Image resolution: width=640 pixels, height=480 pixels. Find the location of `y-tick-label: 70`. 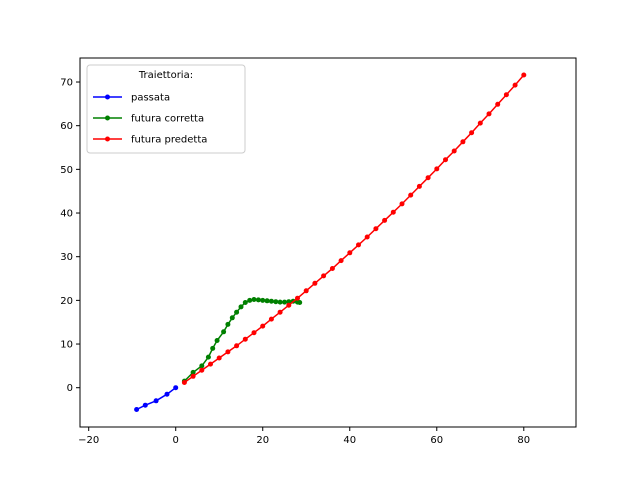

y-tick-label: 70 is located at coordinates (66, 83).